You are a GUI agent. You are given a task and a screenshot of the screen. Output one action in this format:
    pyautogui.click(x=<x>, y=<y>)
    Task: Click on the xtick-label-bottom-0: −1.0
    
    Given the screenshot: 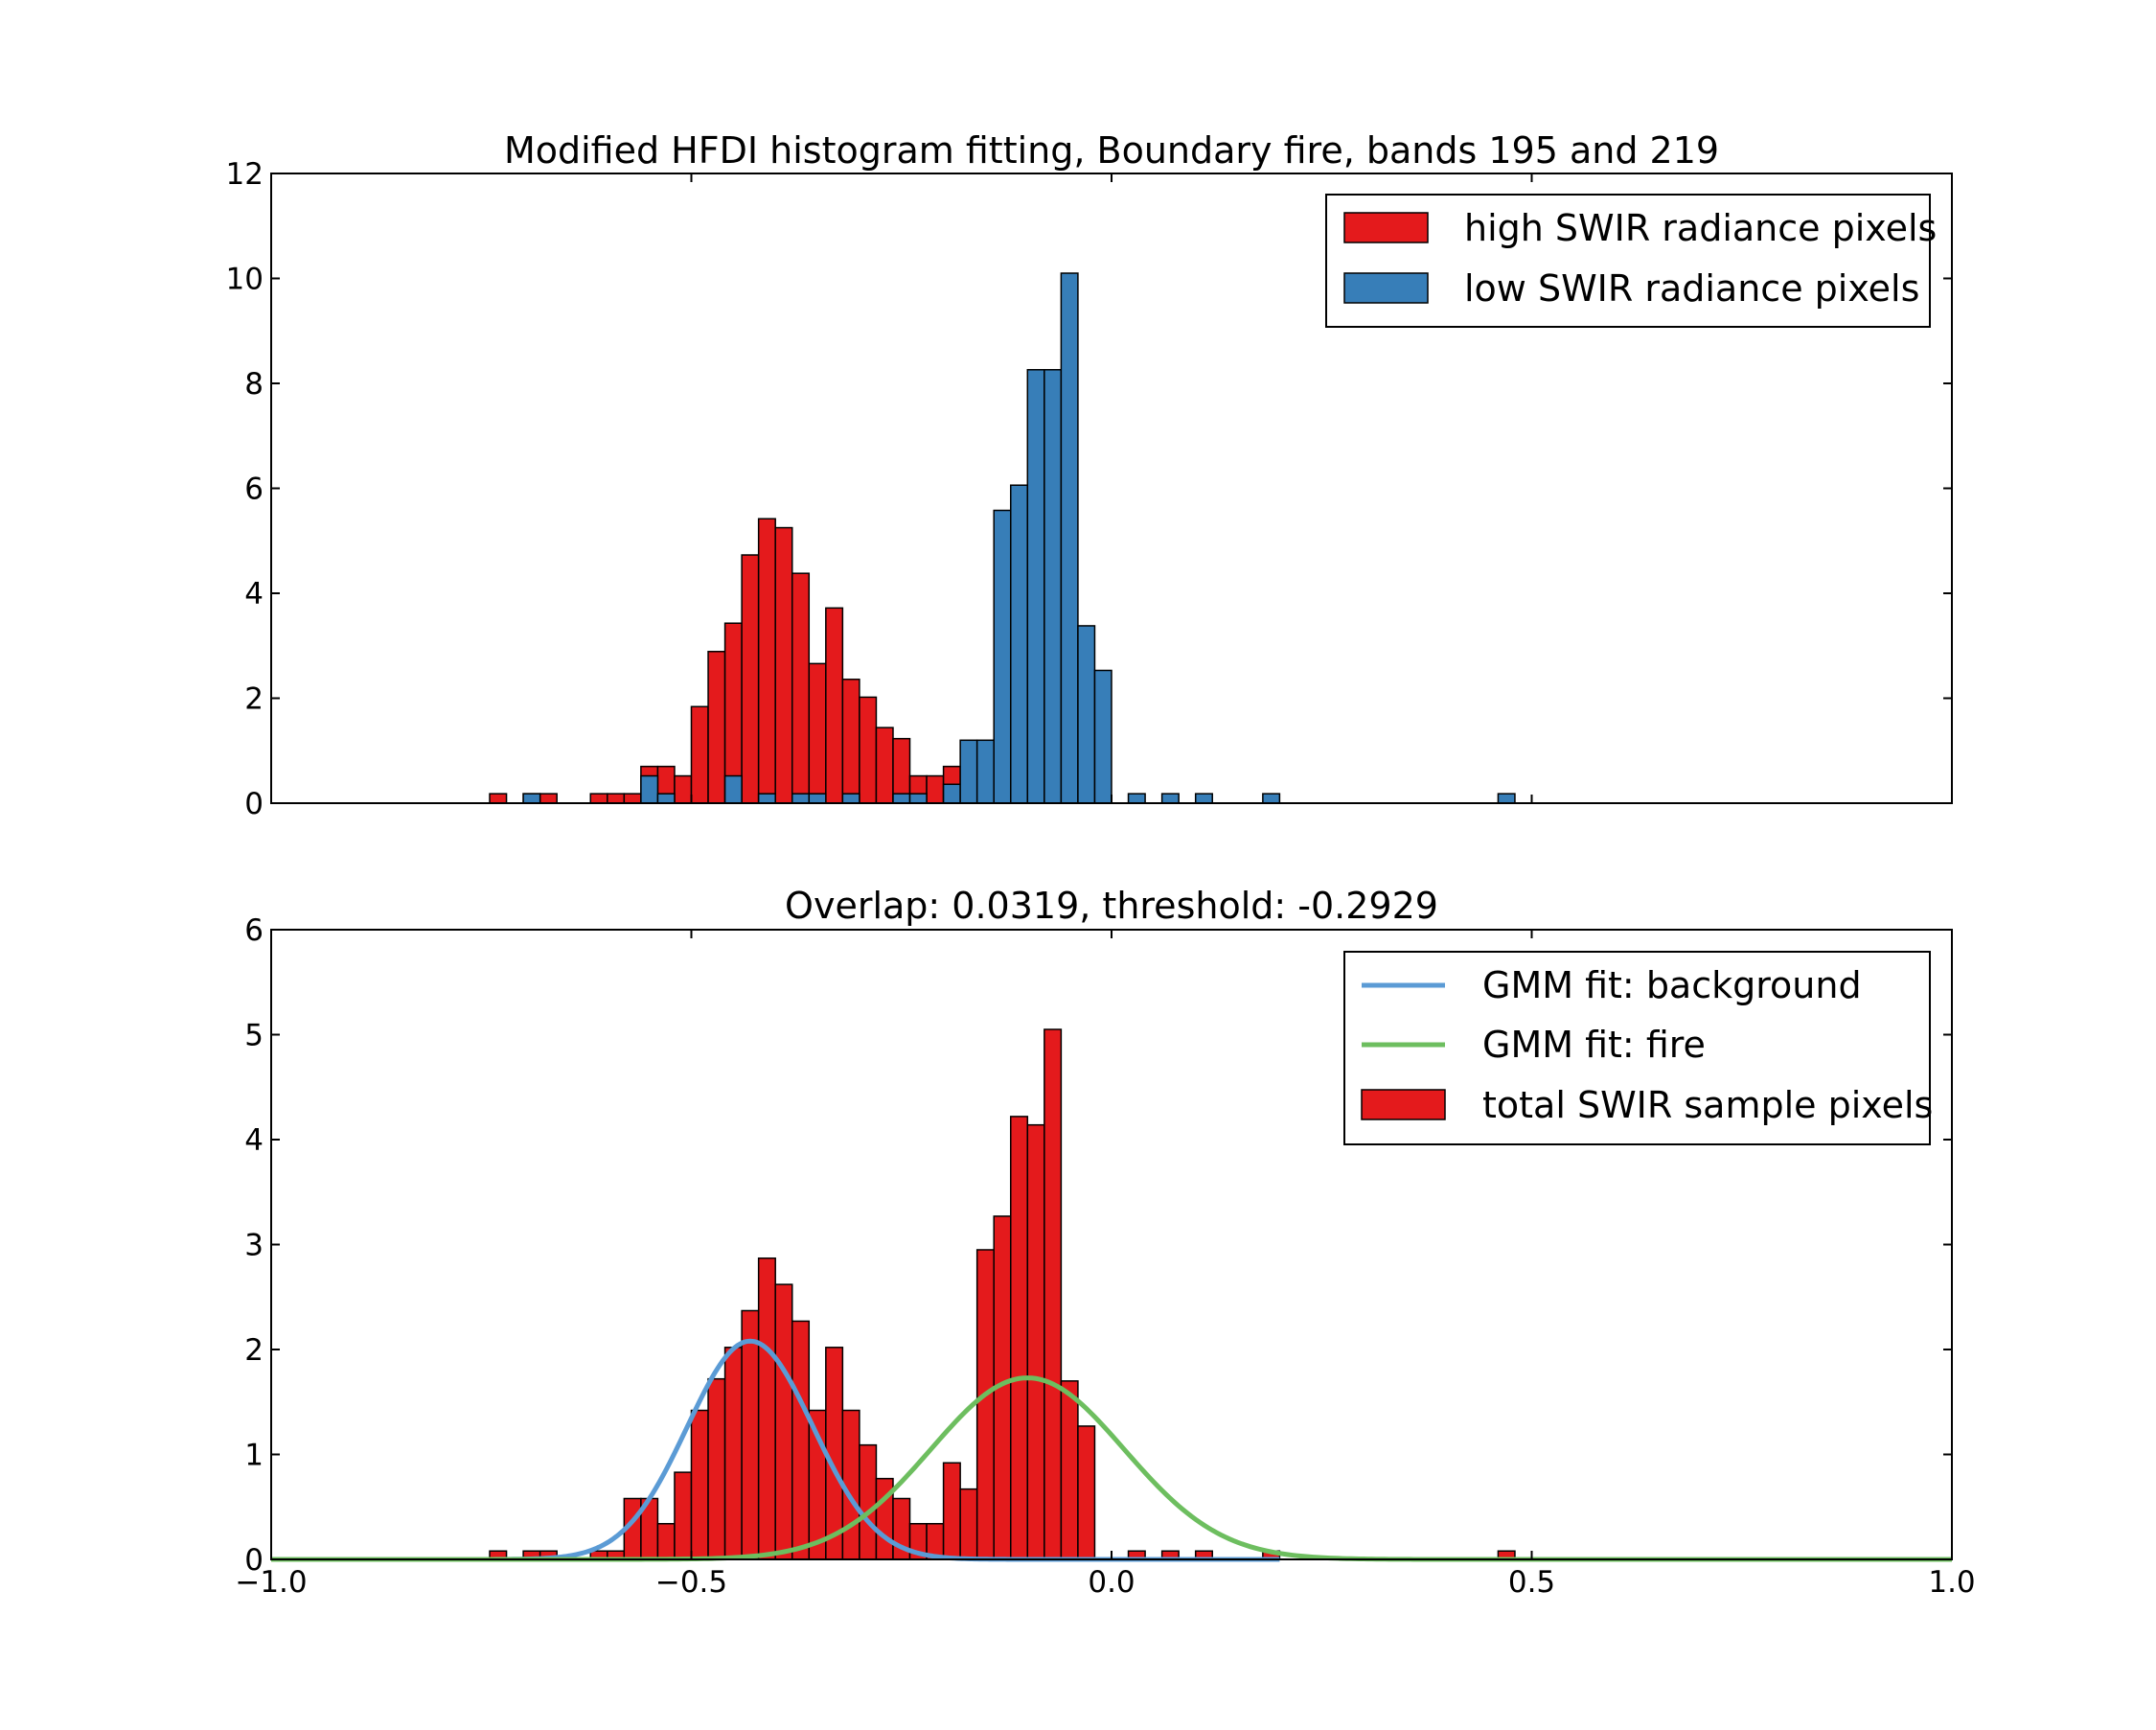 What is the action you would take?
    pyautogui.click(x=271, y=1582)
    